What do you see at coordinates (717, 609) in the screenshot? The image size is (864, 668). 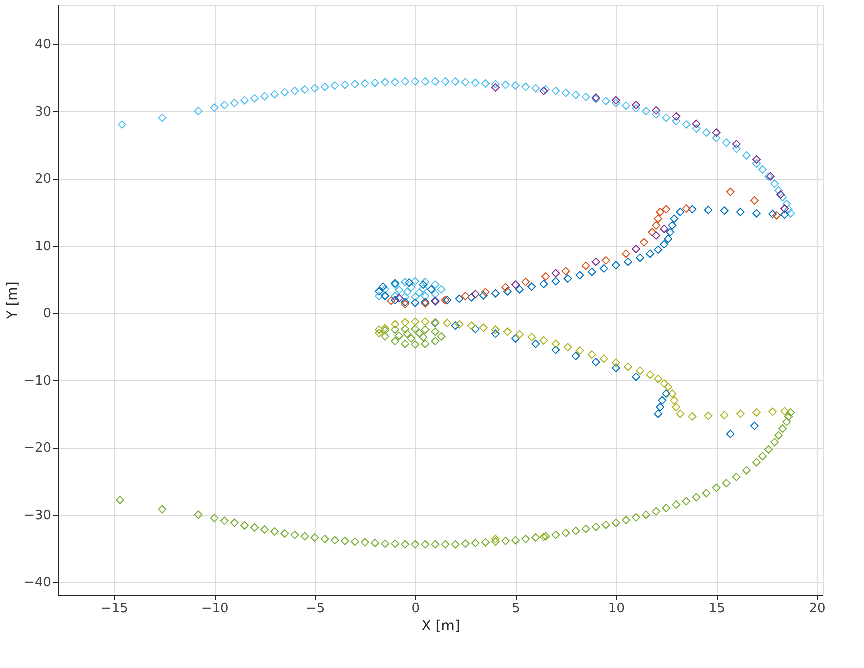 I see `x-tick-label: 15` at bounding box center [717, 609].